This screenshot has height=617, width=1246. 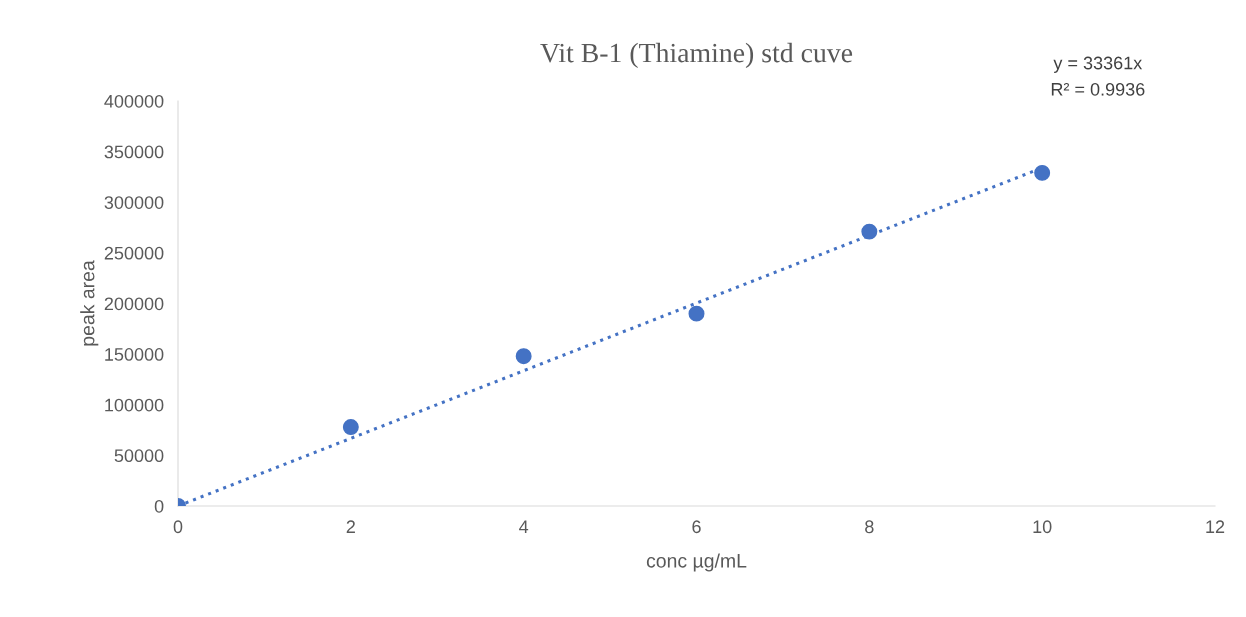 What do you see at coordinates (134, 202) in the screenshot?
I see `y-tick-label: 300000` at bounding box center [134, 202].